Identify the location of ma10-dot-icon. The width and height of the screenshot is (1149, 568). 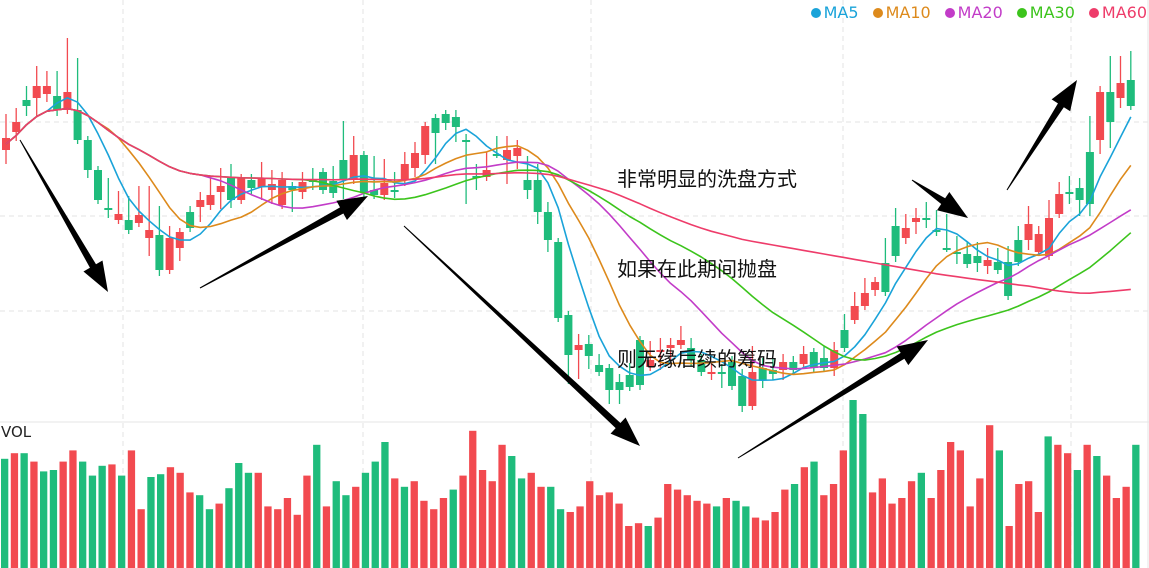
(877, 12).